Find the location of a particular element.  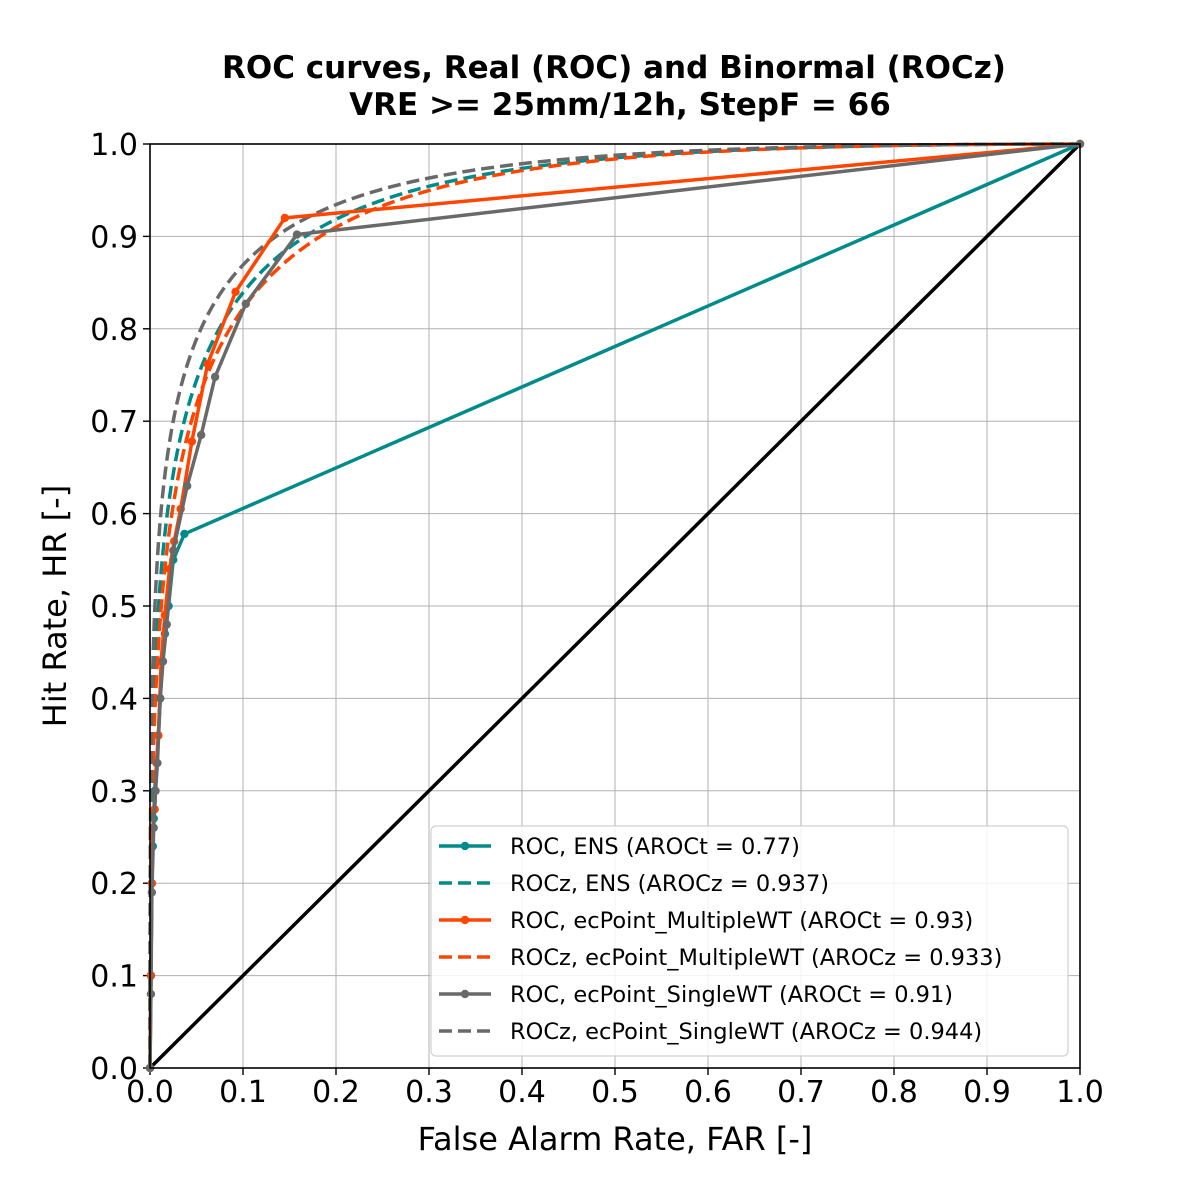

y-tick-label: 0.1 is located at coordinates (114, 977).